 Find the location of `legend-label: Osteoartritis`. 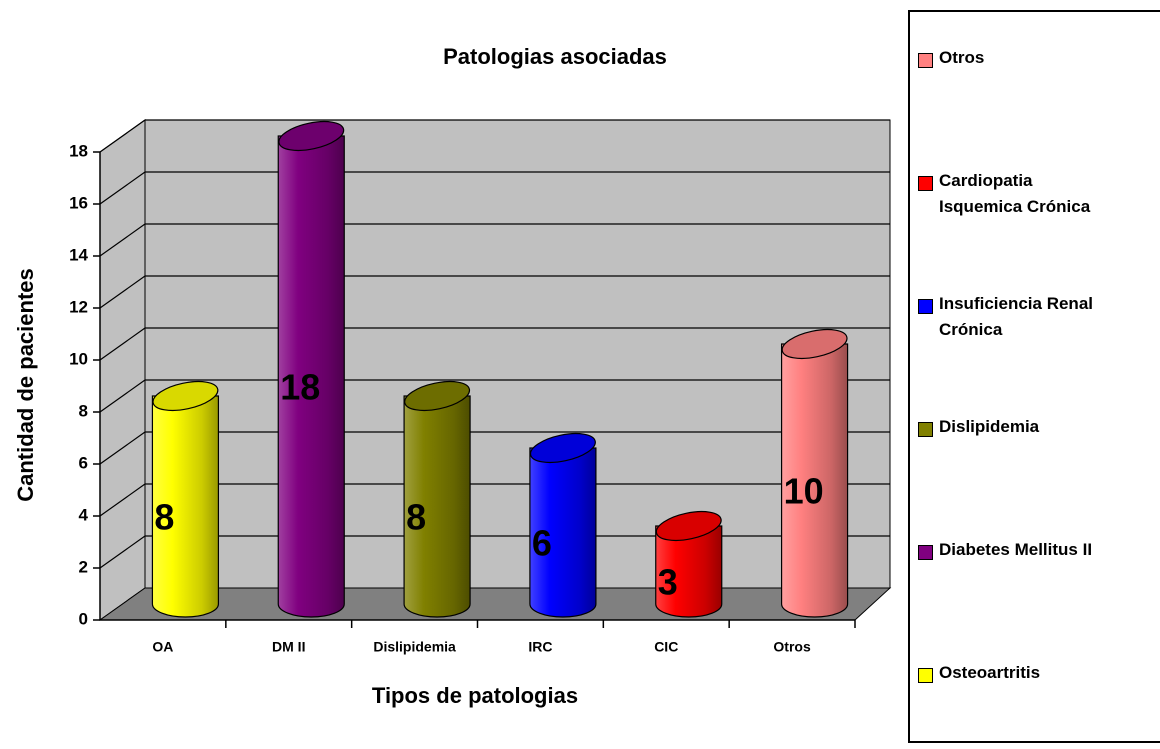

legend-label: Osteoartritis is located at coordinates (990, 672).